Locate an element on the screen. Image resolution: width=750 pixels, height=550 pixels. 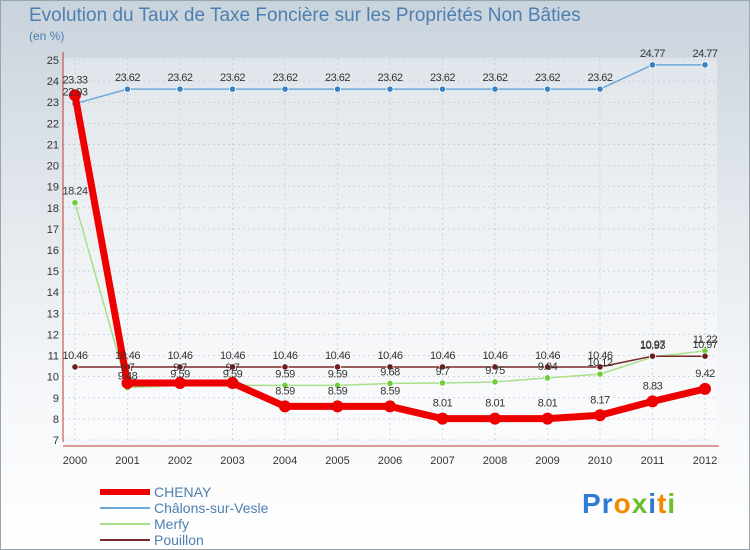
legend-label-merfy: Merfy is located at coordinates (171, 524).